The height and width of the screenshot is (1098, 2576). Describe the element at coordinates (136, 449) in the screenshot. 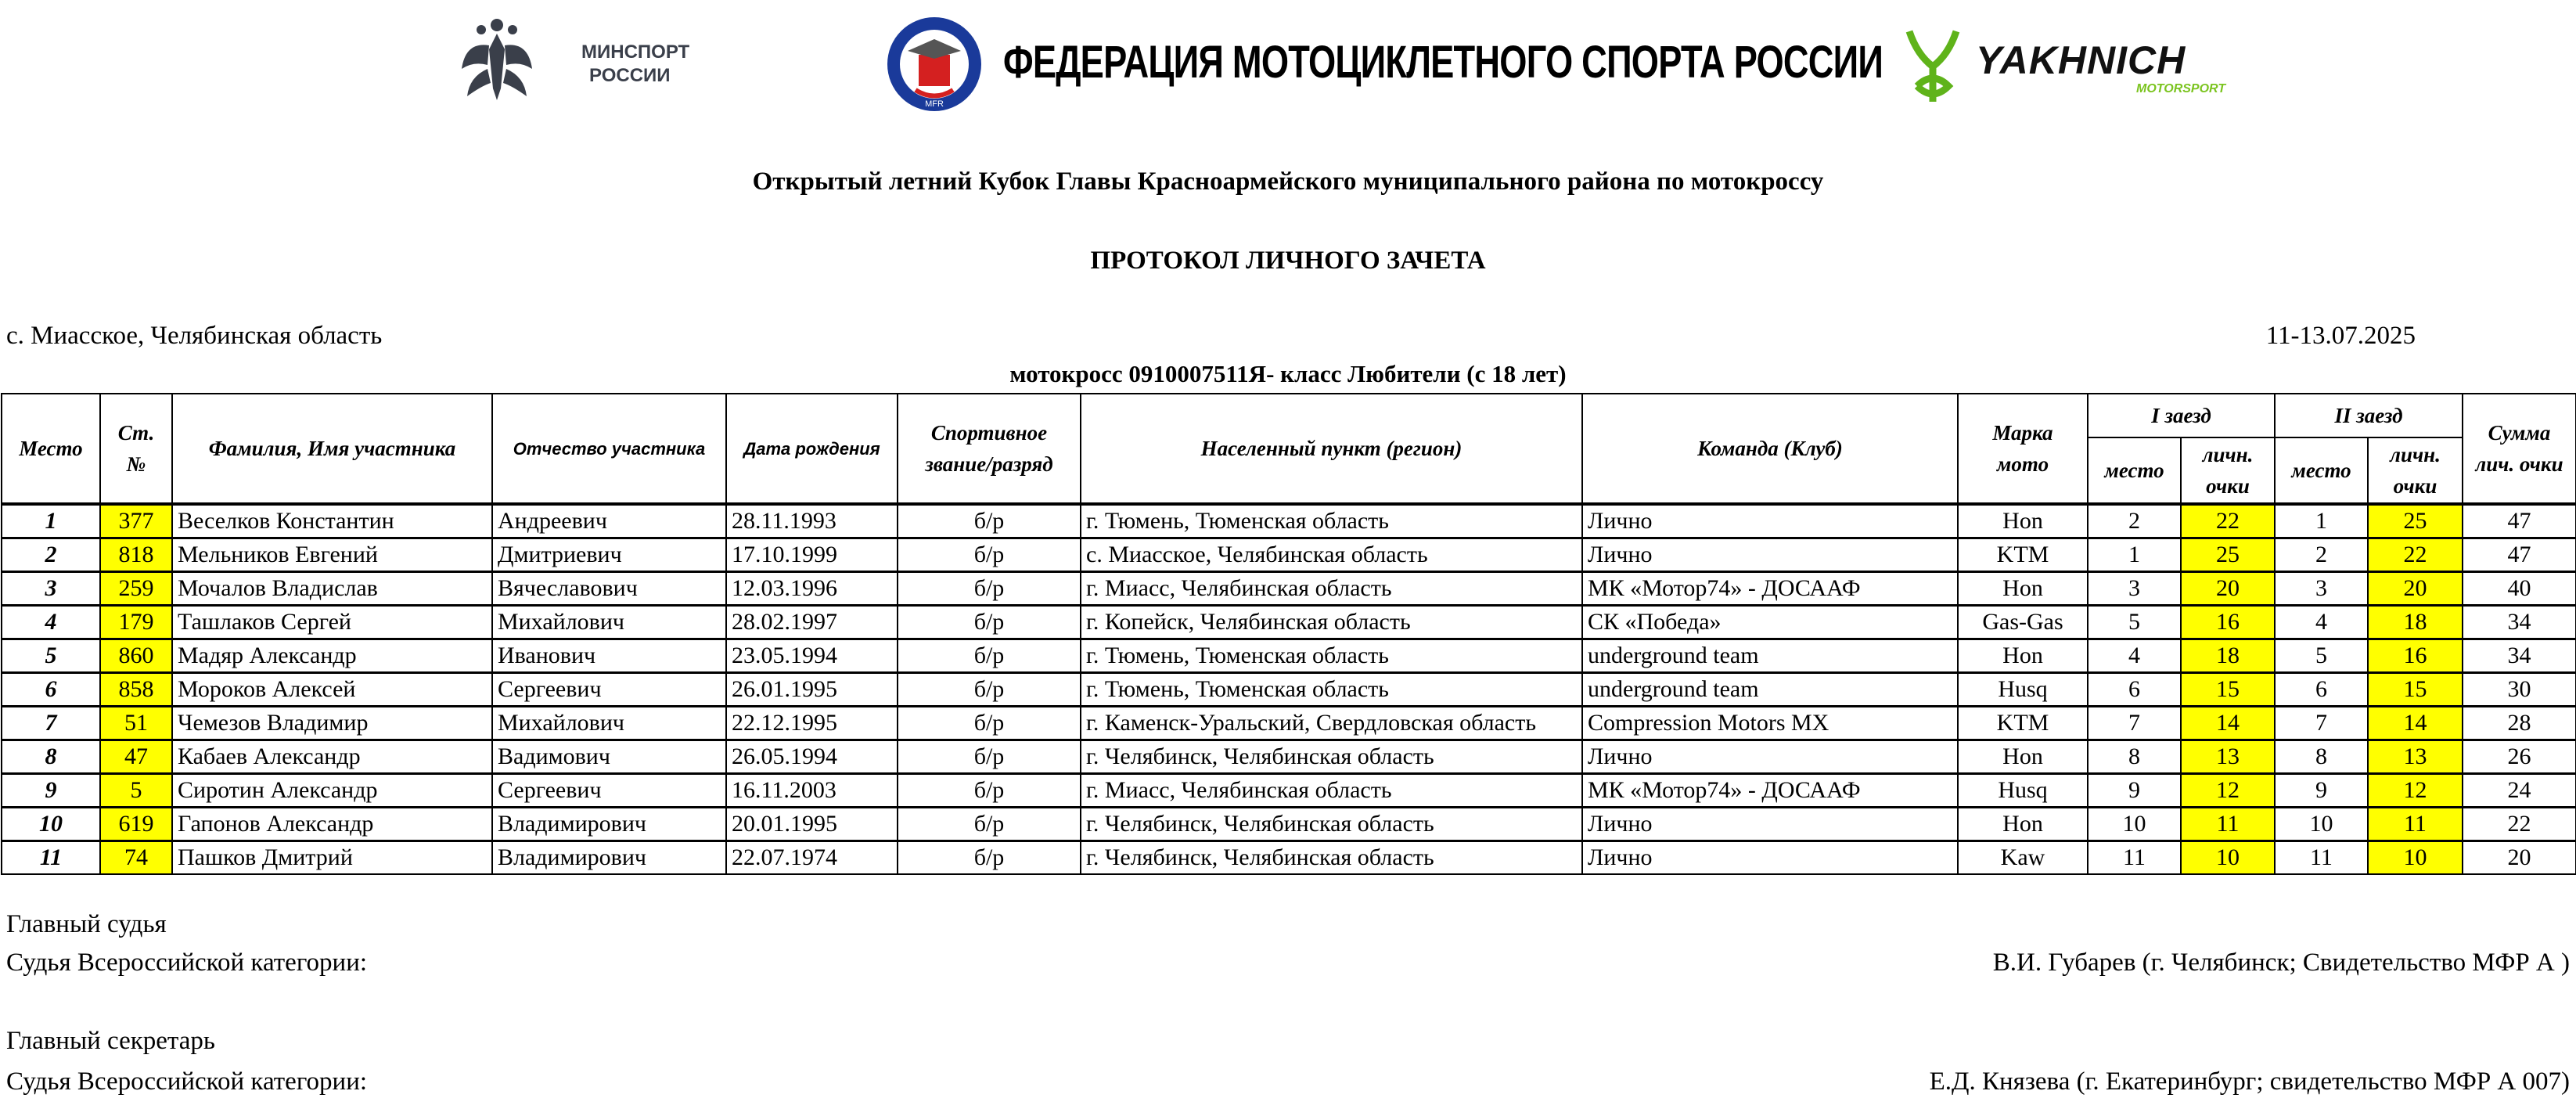

I see `header-number: Ст. №` at that location.